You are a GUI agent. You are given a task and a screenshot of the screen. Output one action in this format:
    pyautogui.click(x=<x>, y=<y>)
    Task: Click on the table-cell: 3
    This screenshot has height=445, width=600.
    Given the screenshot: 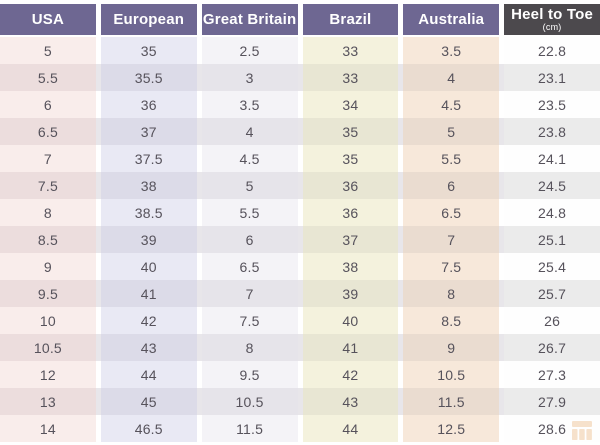 What is the action you would take?
    pyautogui.click(x=249, y=77)
    